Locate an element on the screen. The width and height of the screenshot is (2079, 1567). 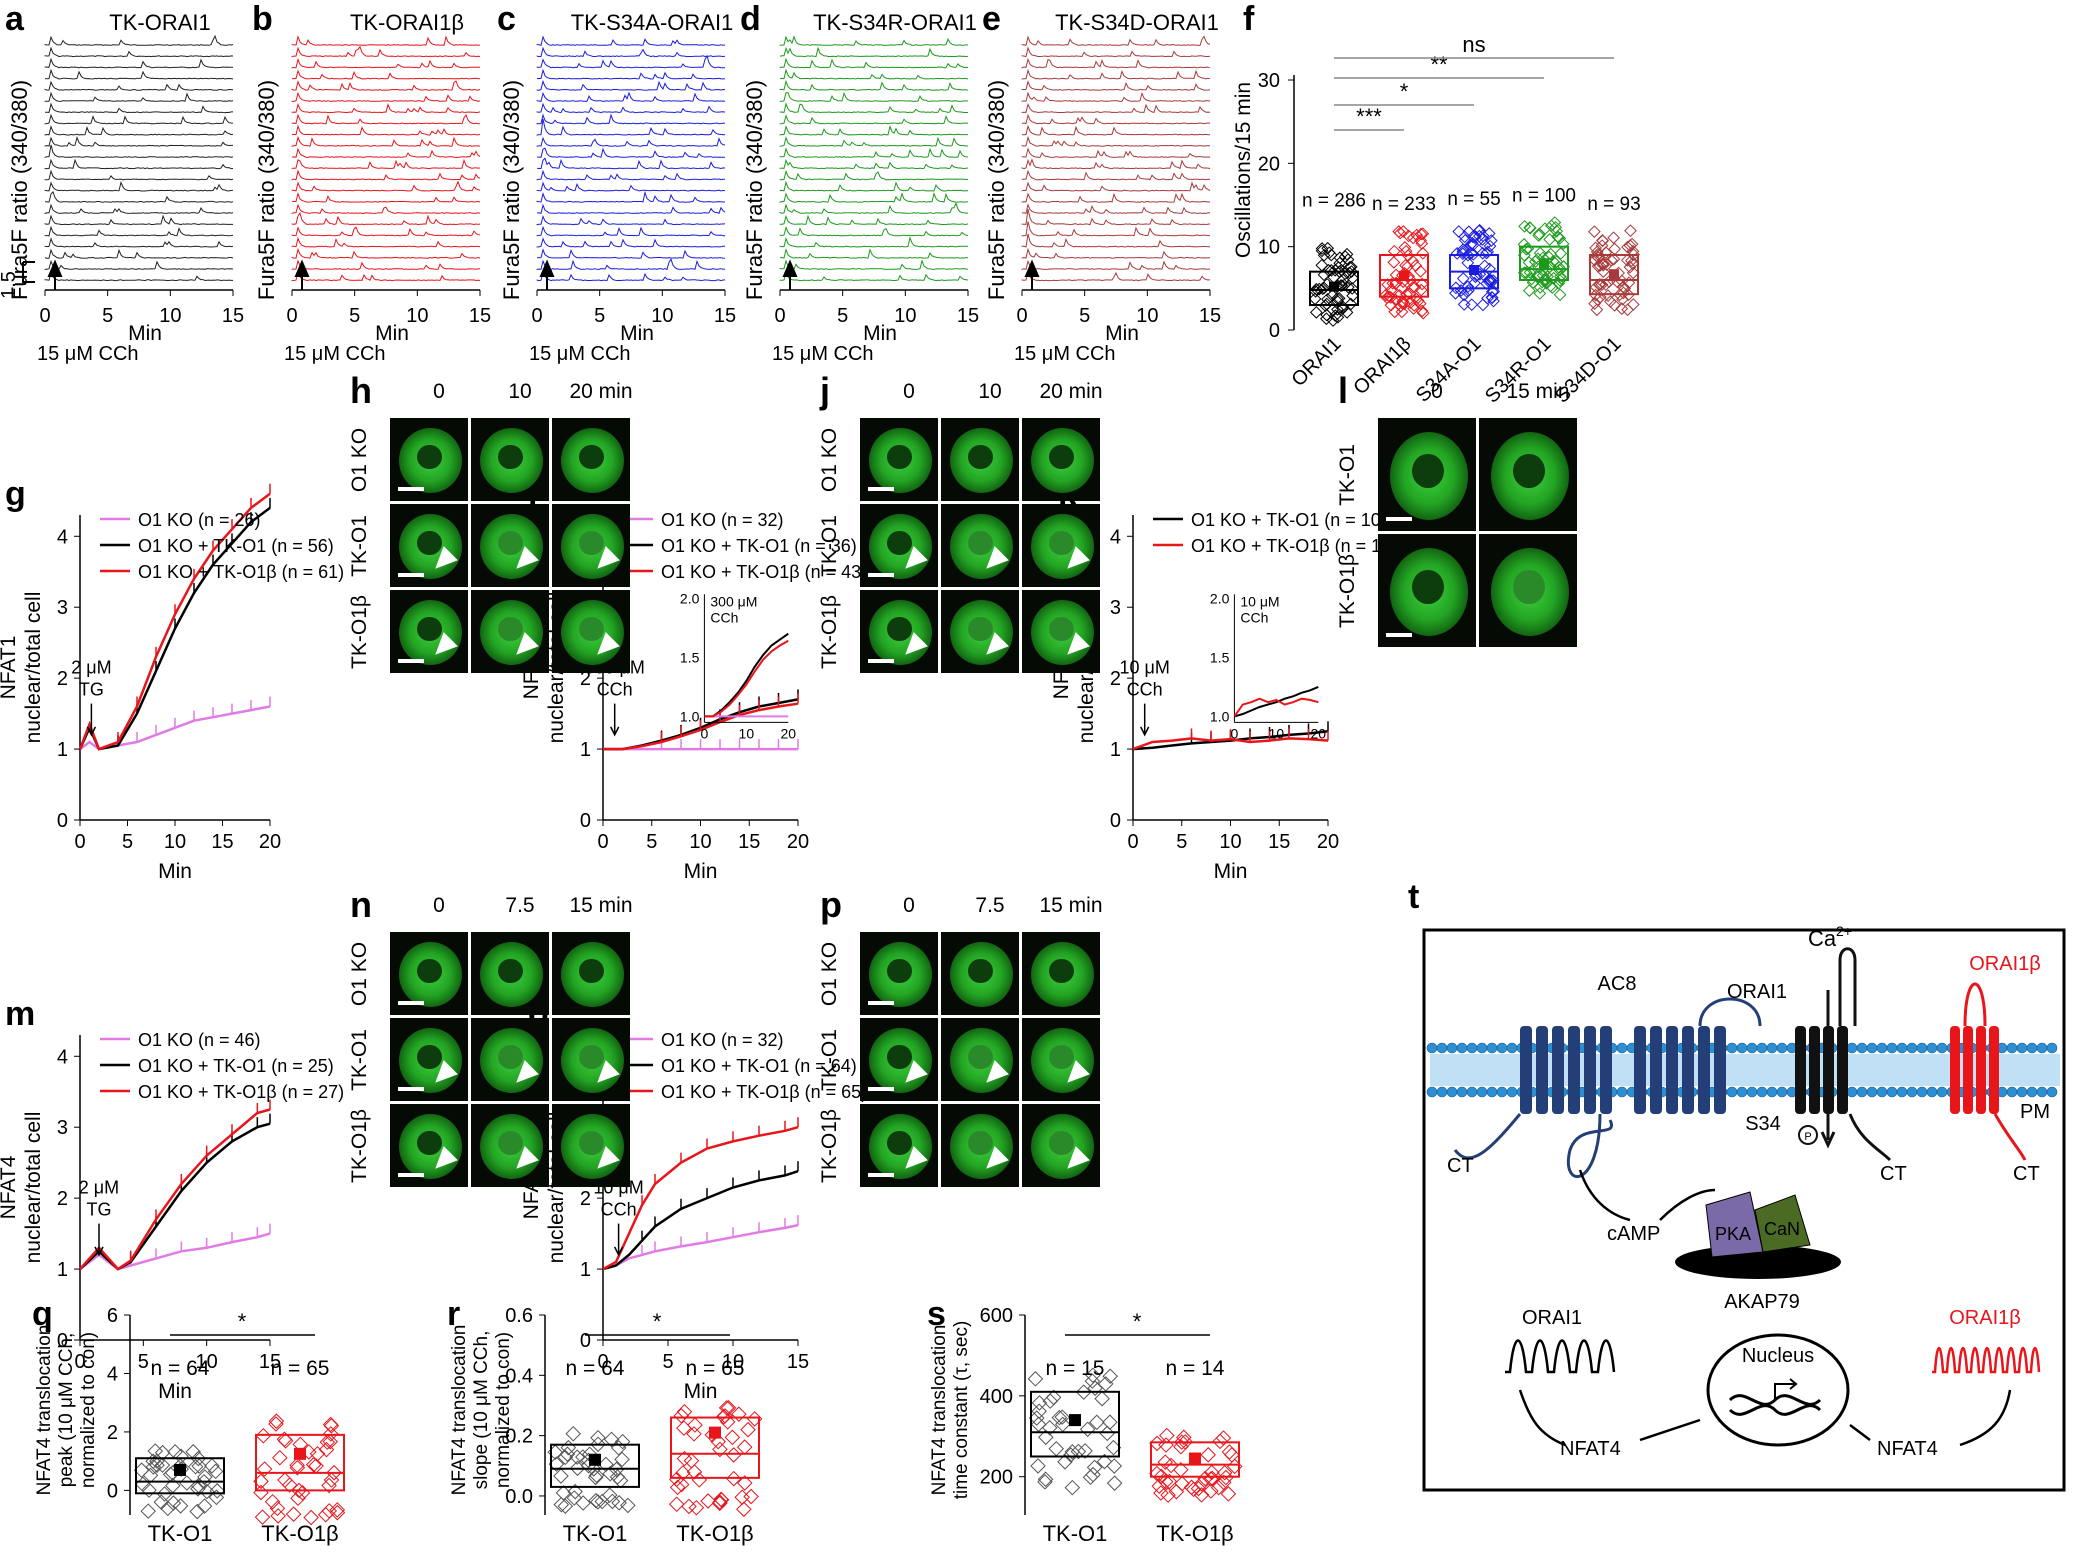
stimulus-label-e: 15 μM CCh is located at coordinates (1065, 354).